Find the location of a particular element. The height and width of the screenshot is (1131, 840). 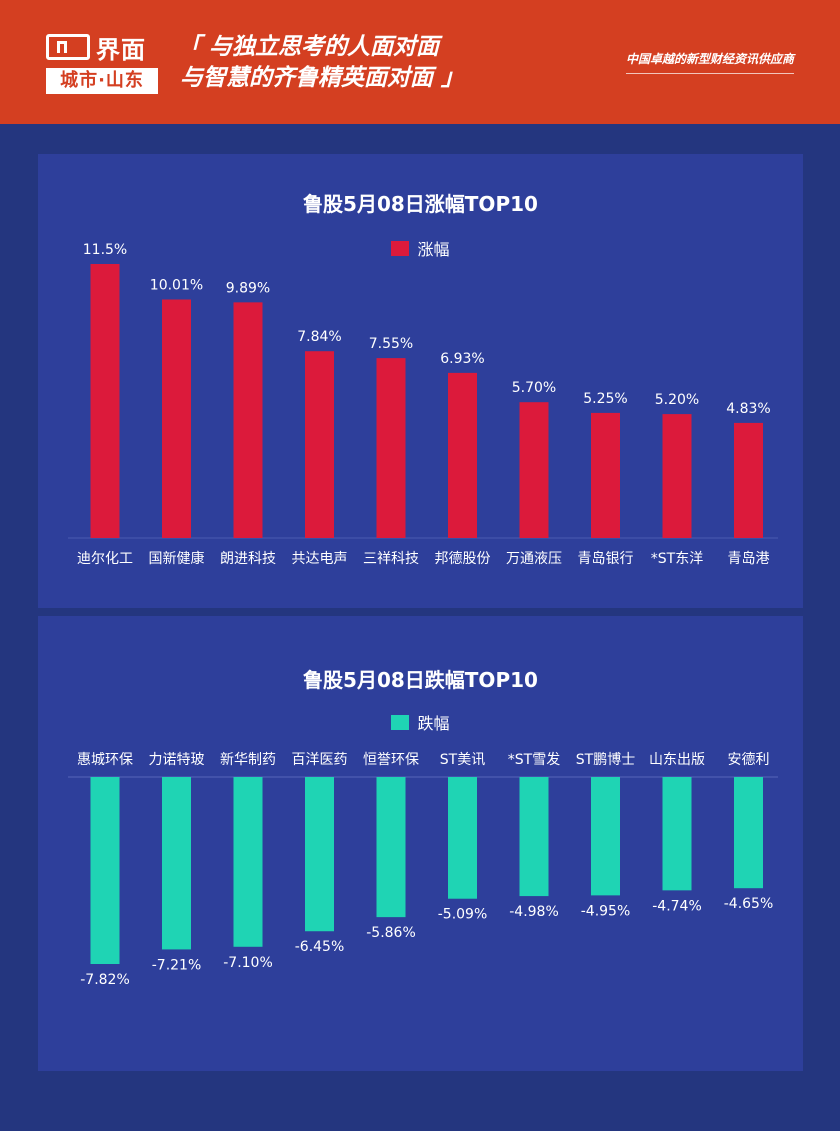

logo-subtitle: 城市·山东 is located at coordinates (102, 81).